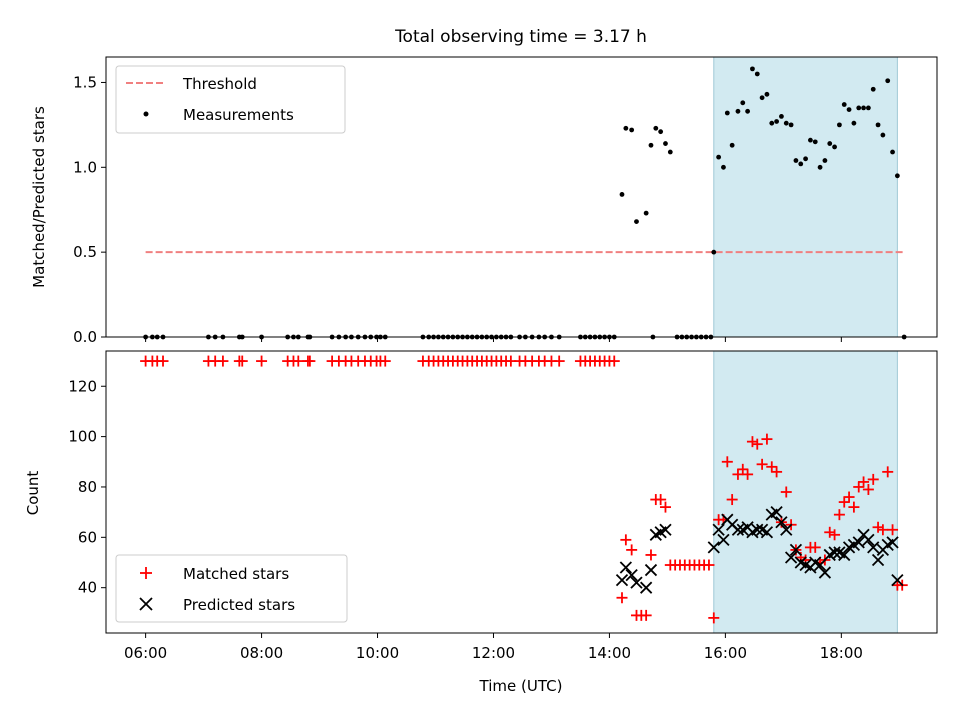  What do you see at coordinates (39, 197) in the screenshot?
I see `top-y-axis-label: Matched/Predicted stars` at bounding box center [39, 197].